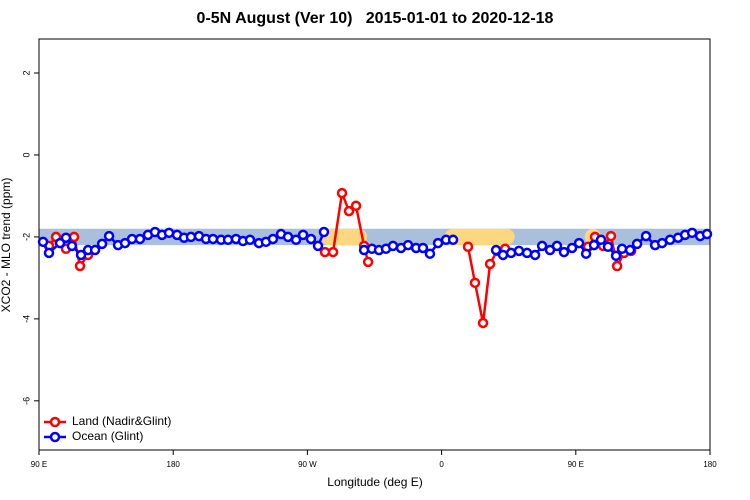 The height and width of the screenshot is (500, 750). What do you see at coordinates (26, 237) in the screenshot?
I see `y-tick-label: -2` at bounding box center [26, 237].